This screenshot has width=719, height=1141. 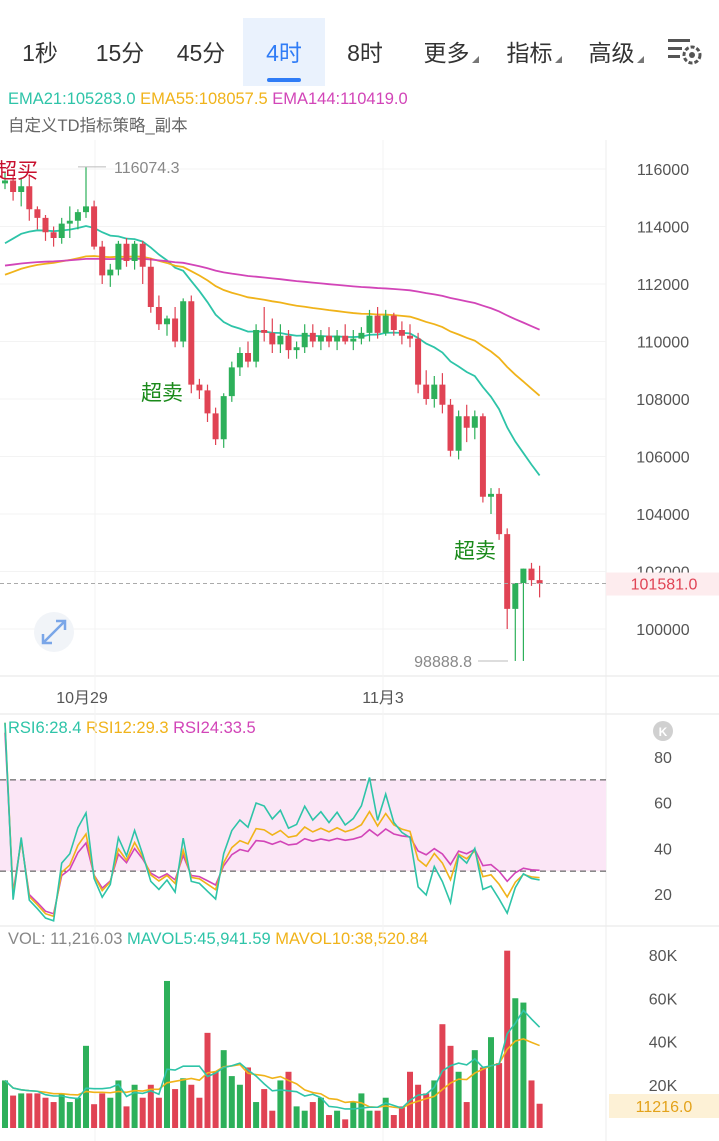 I want to click on vol-tick-label: 40K, so click(x=663, y=1043).